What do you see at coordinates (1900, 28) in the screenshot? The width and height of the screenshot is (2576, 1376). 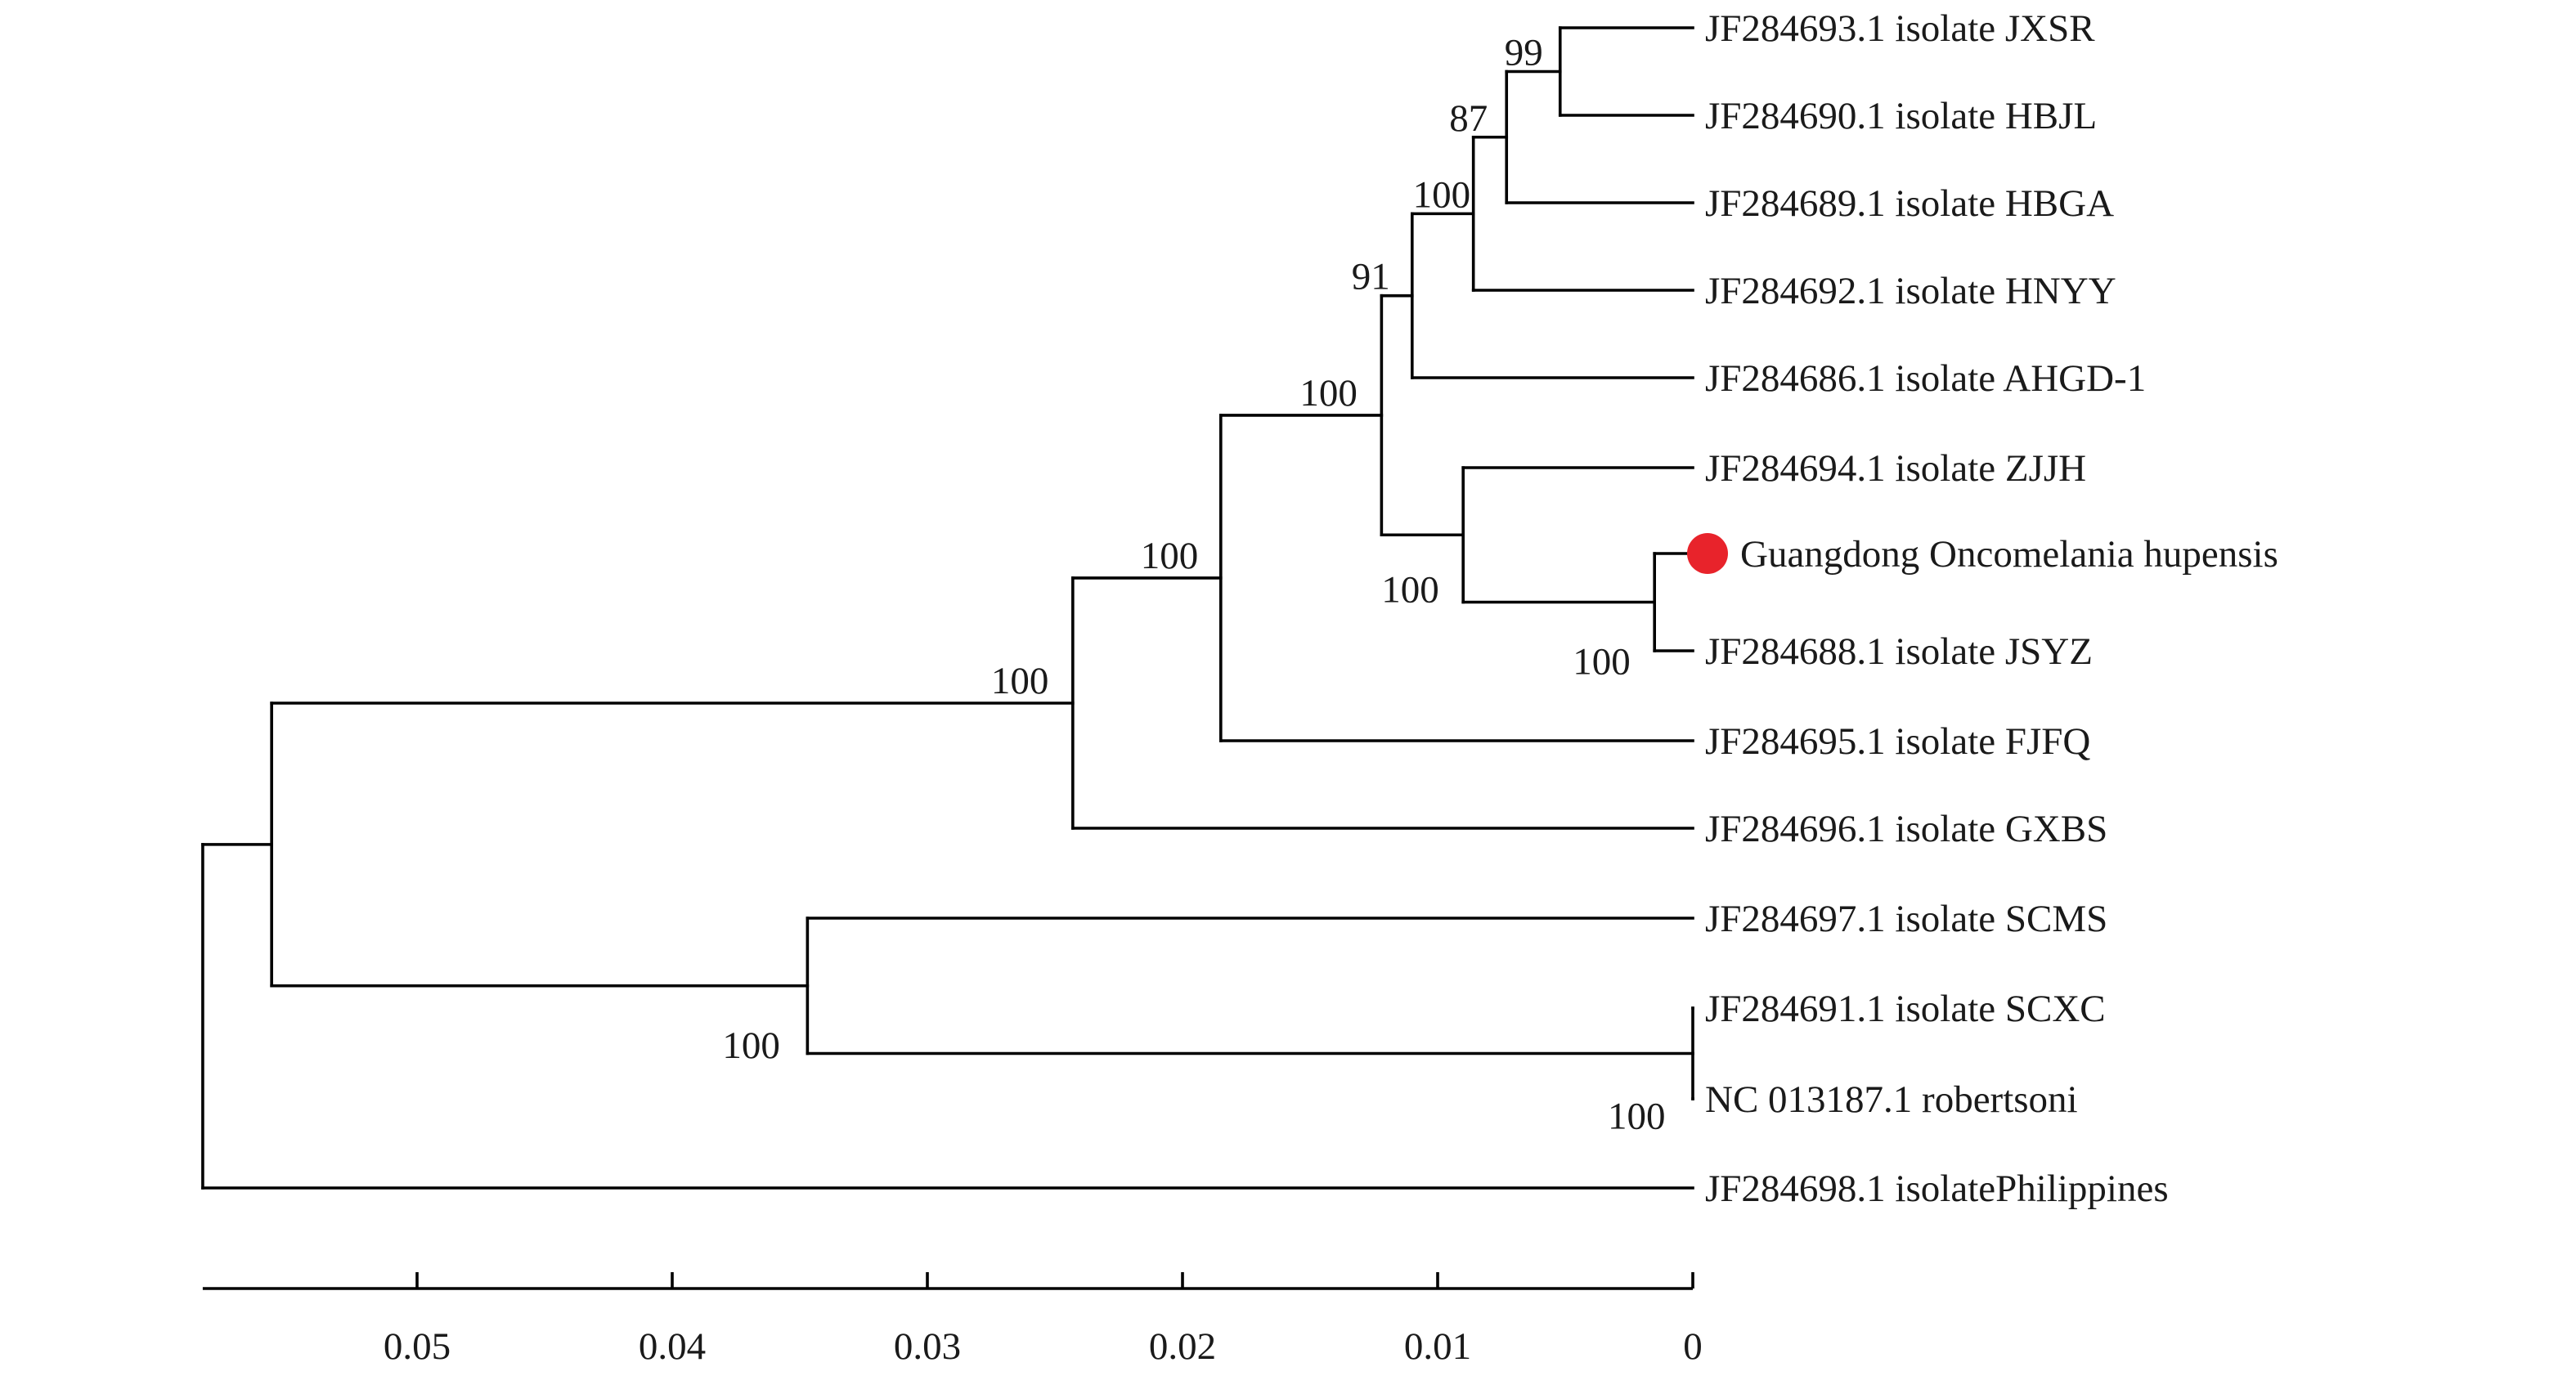 I see `leaf-label: JF284693.1 isolate JXSR` at bounding box center [1900, 28].